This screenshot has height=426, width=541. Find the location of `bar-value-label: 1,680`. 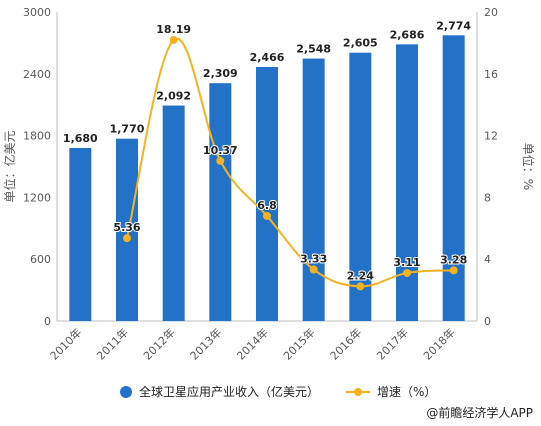

bar-value-label: 1,680 is located at coordinates (80, 138).